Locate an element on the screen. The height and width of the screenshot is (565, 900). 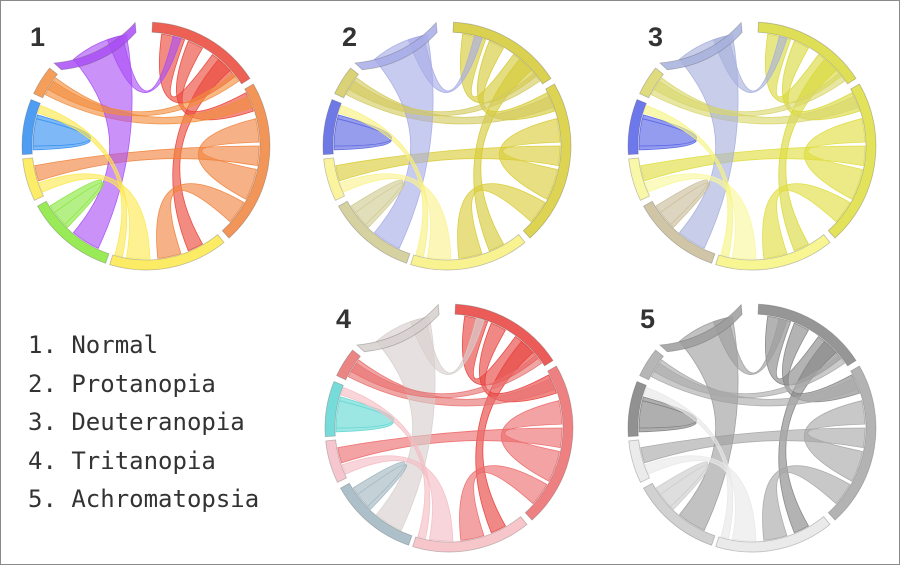
panel-number-5: 5 is located at coordinates (647, 319).